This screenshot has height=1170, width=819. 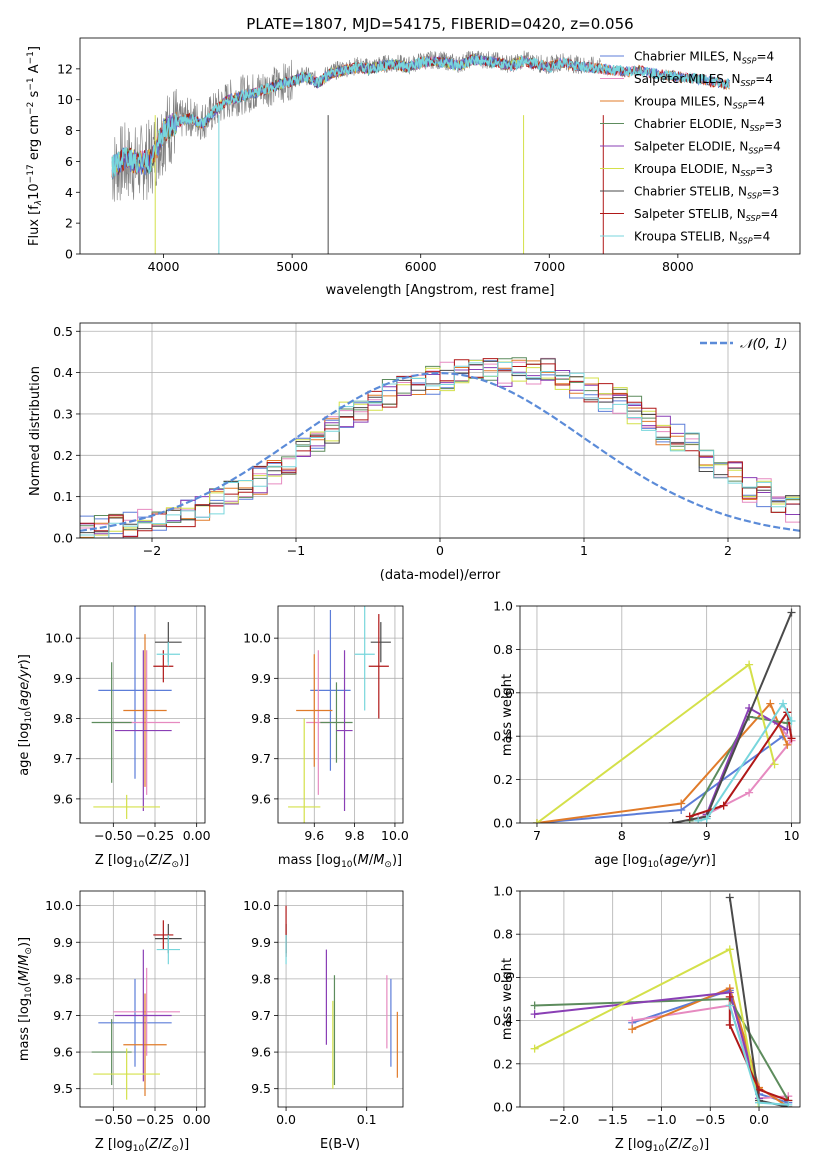 What do you see at coordinates (584, 550) in the screenshot?
I see `x-tick-label: 1` at bounding box center [584, 550].